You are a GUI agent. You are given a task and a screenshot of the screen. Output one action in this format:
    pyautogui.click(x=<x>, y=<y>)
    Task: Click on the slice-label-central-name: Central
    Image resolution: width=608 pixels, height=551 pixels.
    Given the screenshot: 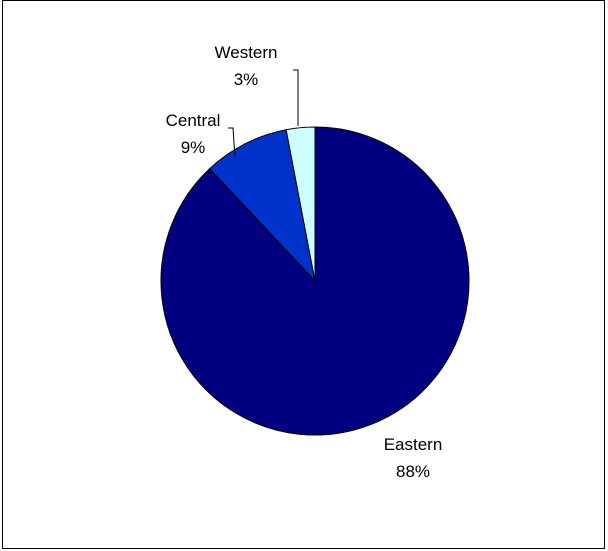 What is the action you would take?
    pyautogui.click(x=193, y=120)
    